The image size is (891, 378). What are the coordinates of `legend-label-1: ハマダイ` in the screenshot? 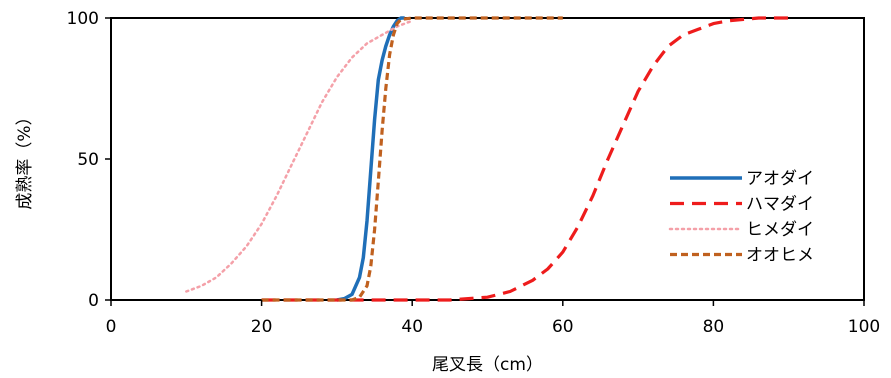 It's located at (780, 205).